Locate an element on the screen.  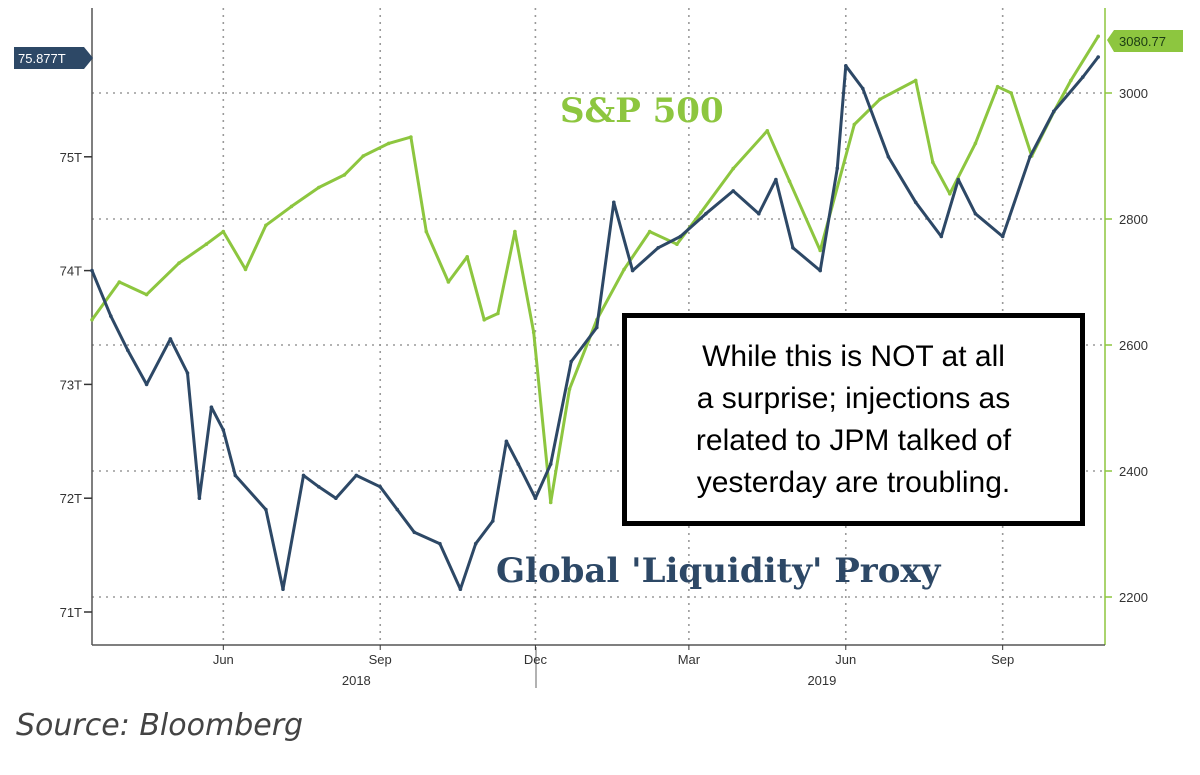
right-tick-label: 3000 is located at coordinates (1133, 93).